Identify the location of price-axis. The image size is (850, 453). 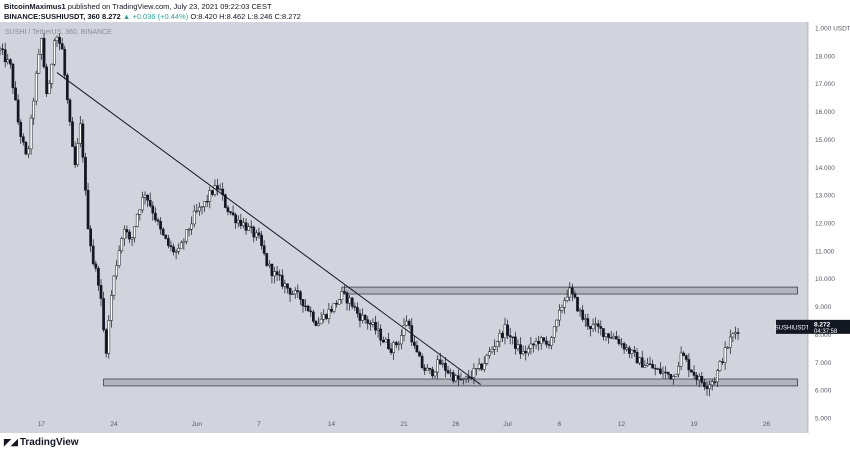
(829, 227).